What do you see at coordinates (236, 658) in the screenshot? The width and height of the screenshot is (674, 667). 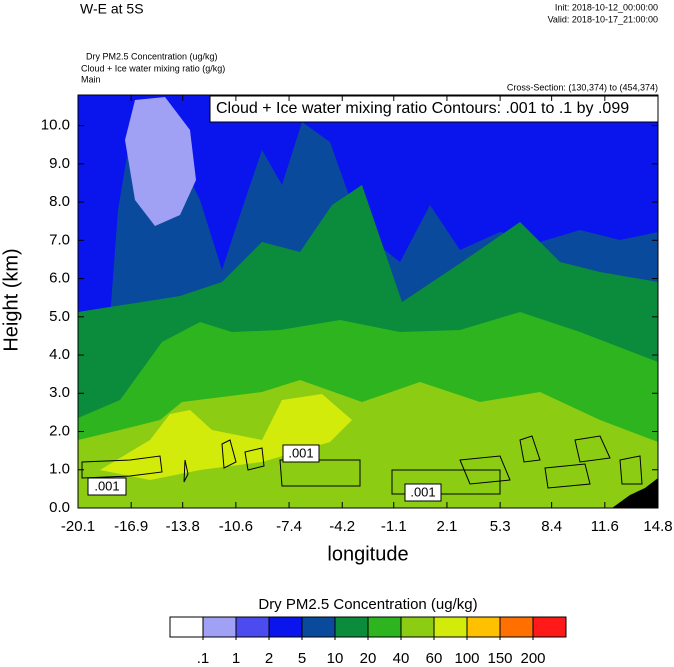 I see `colorbar-label: 1` at bounding box center [236, 658].